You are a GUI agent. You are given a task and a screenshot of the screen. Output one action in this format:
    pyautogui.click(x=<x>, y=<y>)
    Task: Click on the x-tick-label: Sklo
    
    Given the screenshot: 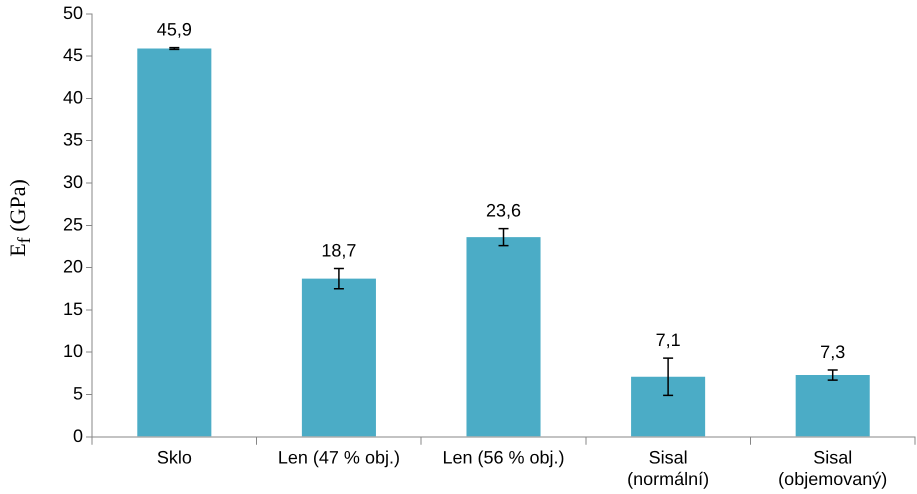 What is the action you would take?
    pyautogui.click(x=174, y=458)
    